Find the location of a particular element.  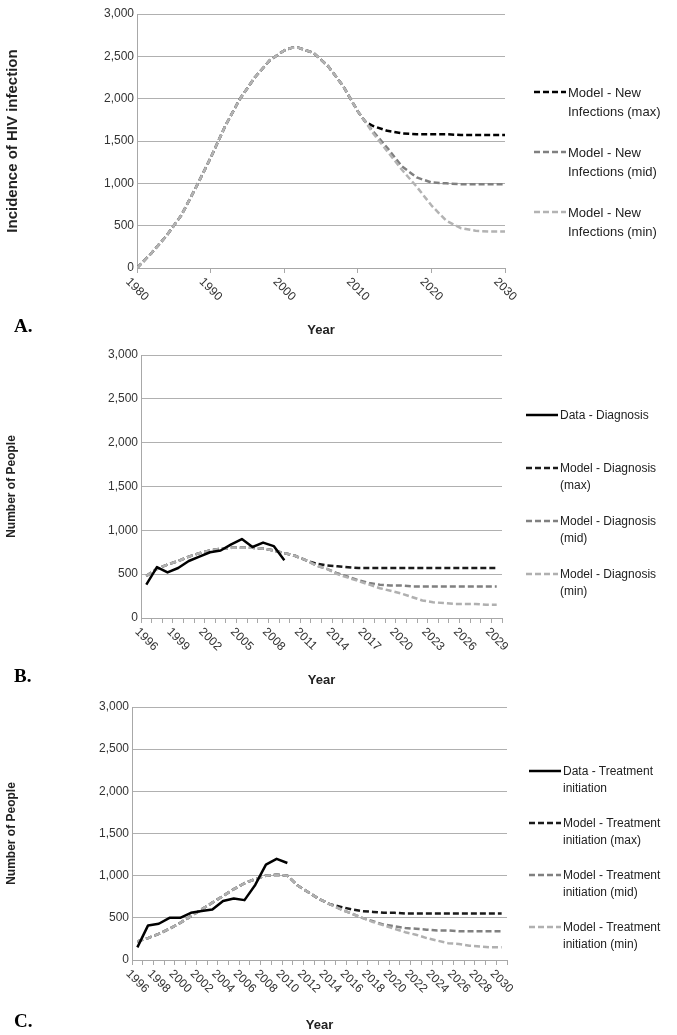

legend-label: Data - Treatment initiation is located at coordinates (609, 780).